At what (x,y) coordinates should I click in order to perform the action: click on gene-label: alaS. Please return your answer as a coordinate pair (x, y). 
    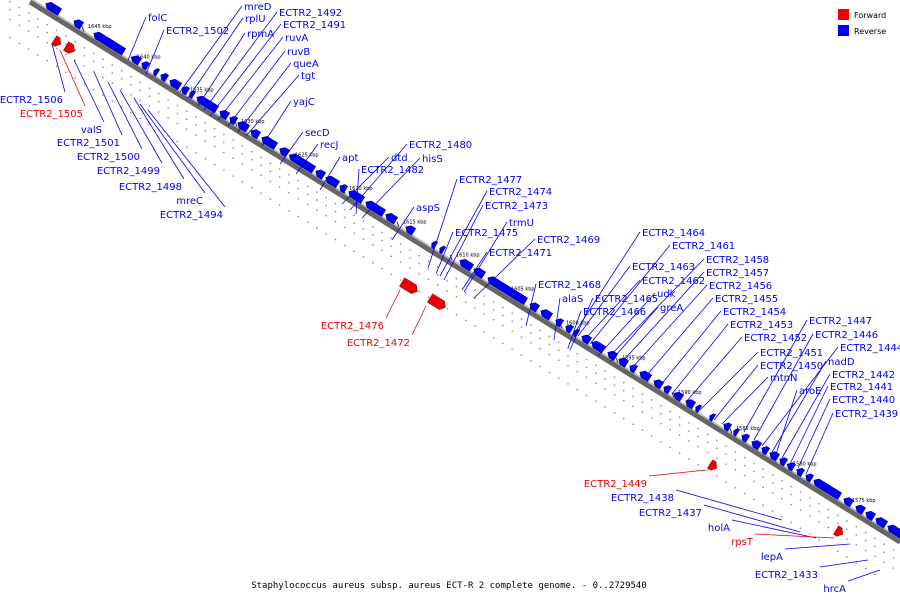
    Looking at the image, I should click on (572, 299).